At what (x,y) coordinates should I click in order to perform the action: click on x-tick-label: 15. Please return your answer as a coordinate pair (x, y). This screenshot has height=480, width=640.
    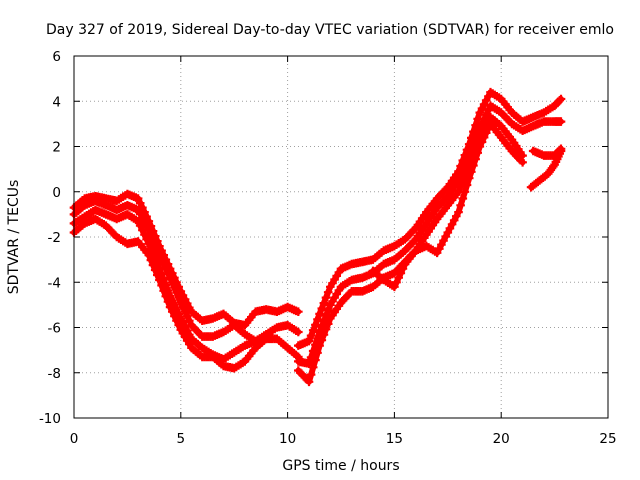
    Looking at the image, I should click on (394, 439).